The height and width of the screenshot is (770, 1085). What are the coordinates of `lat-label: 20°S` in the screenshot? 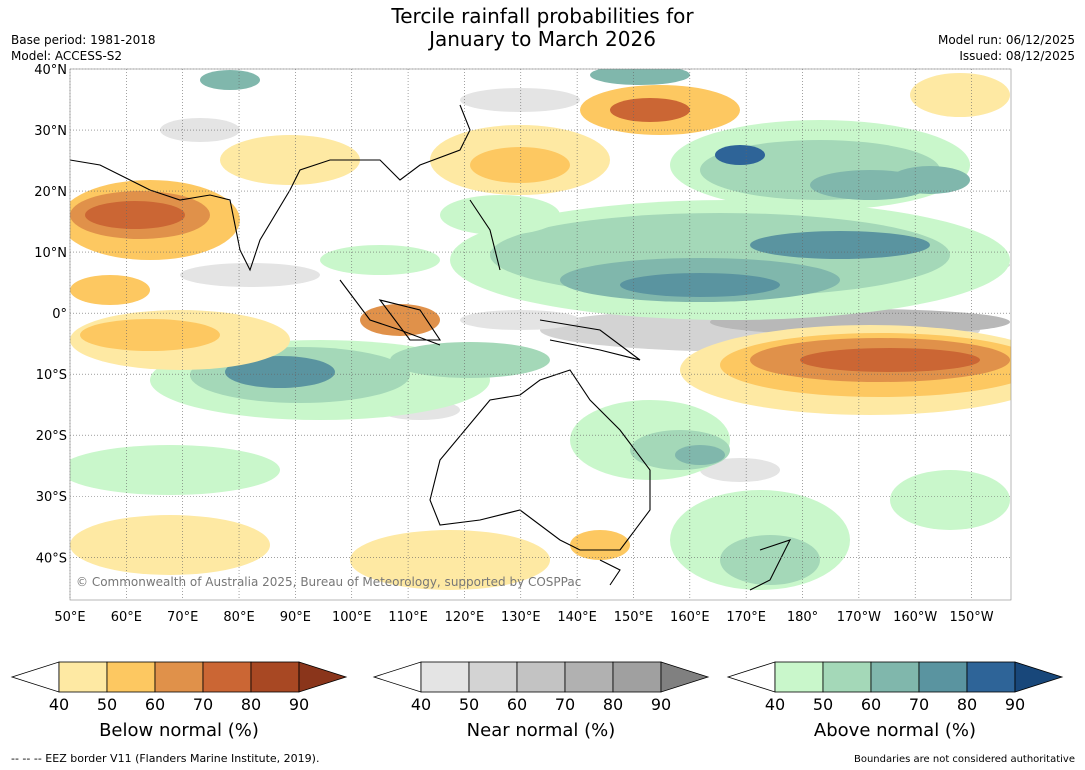 It's located at (51, 436).